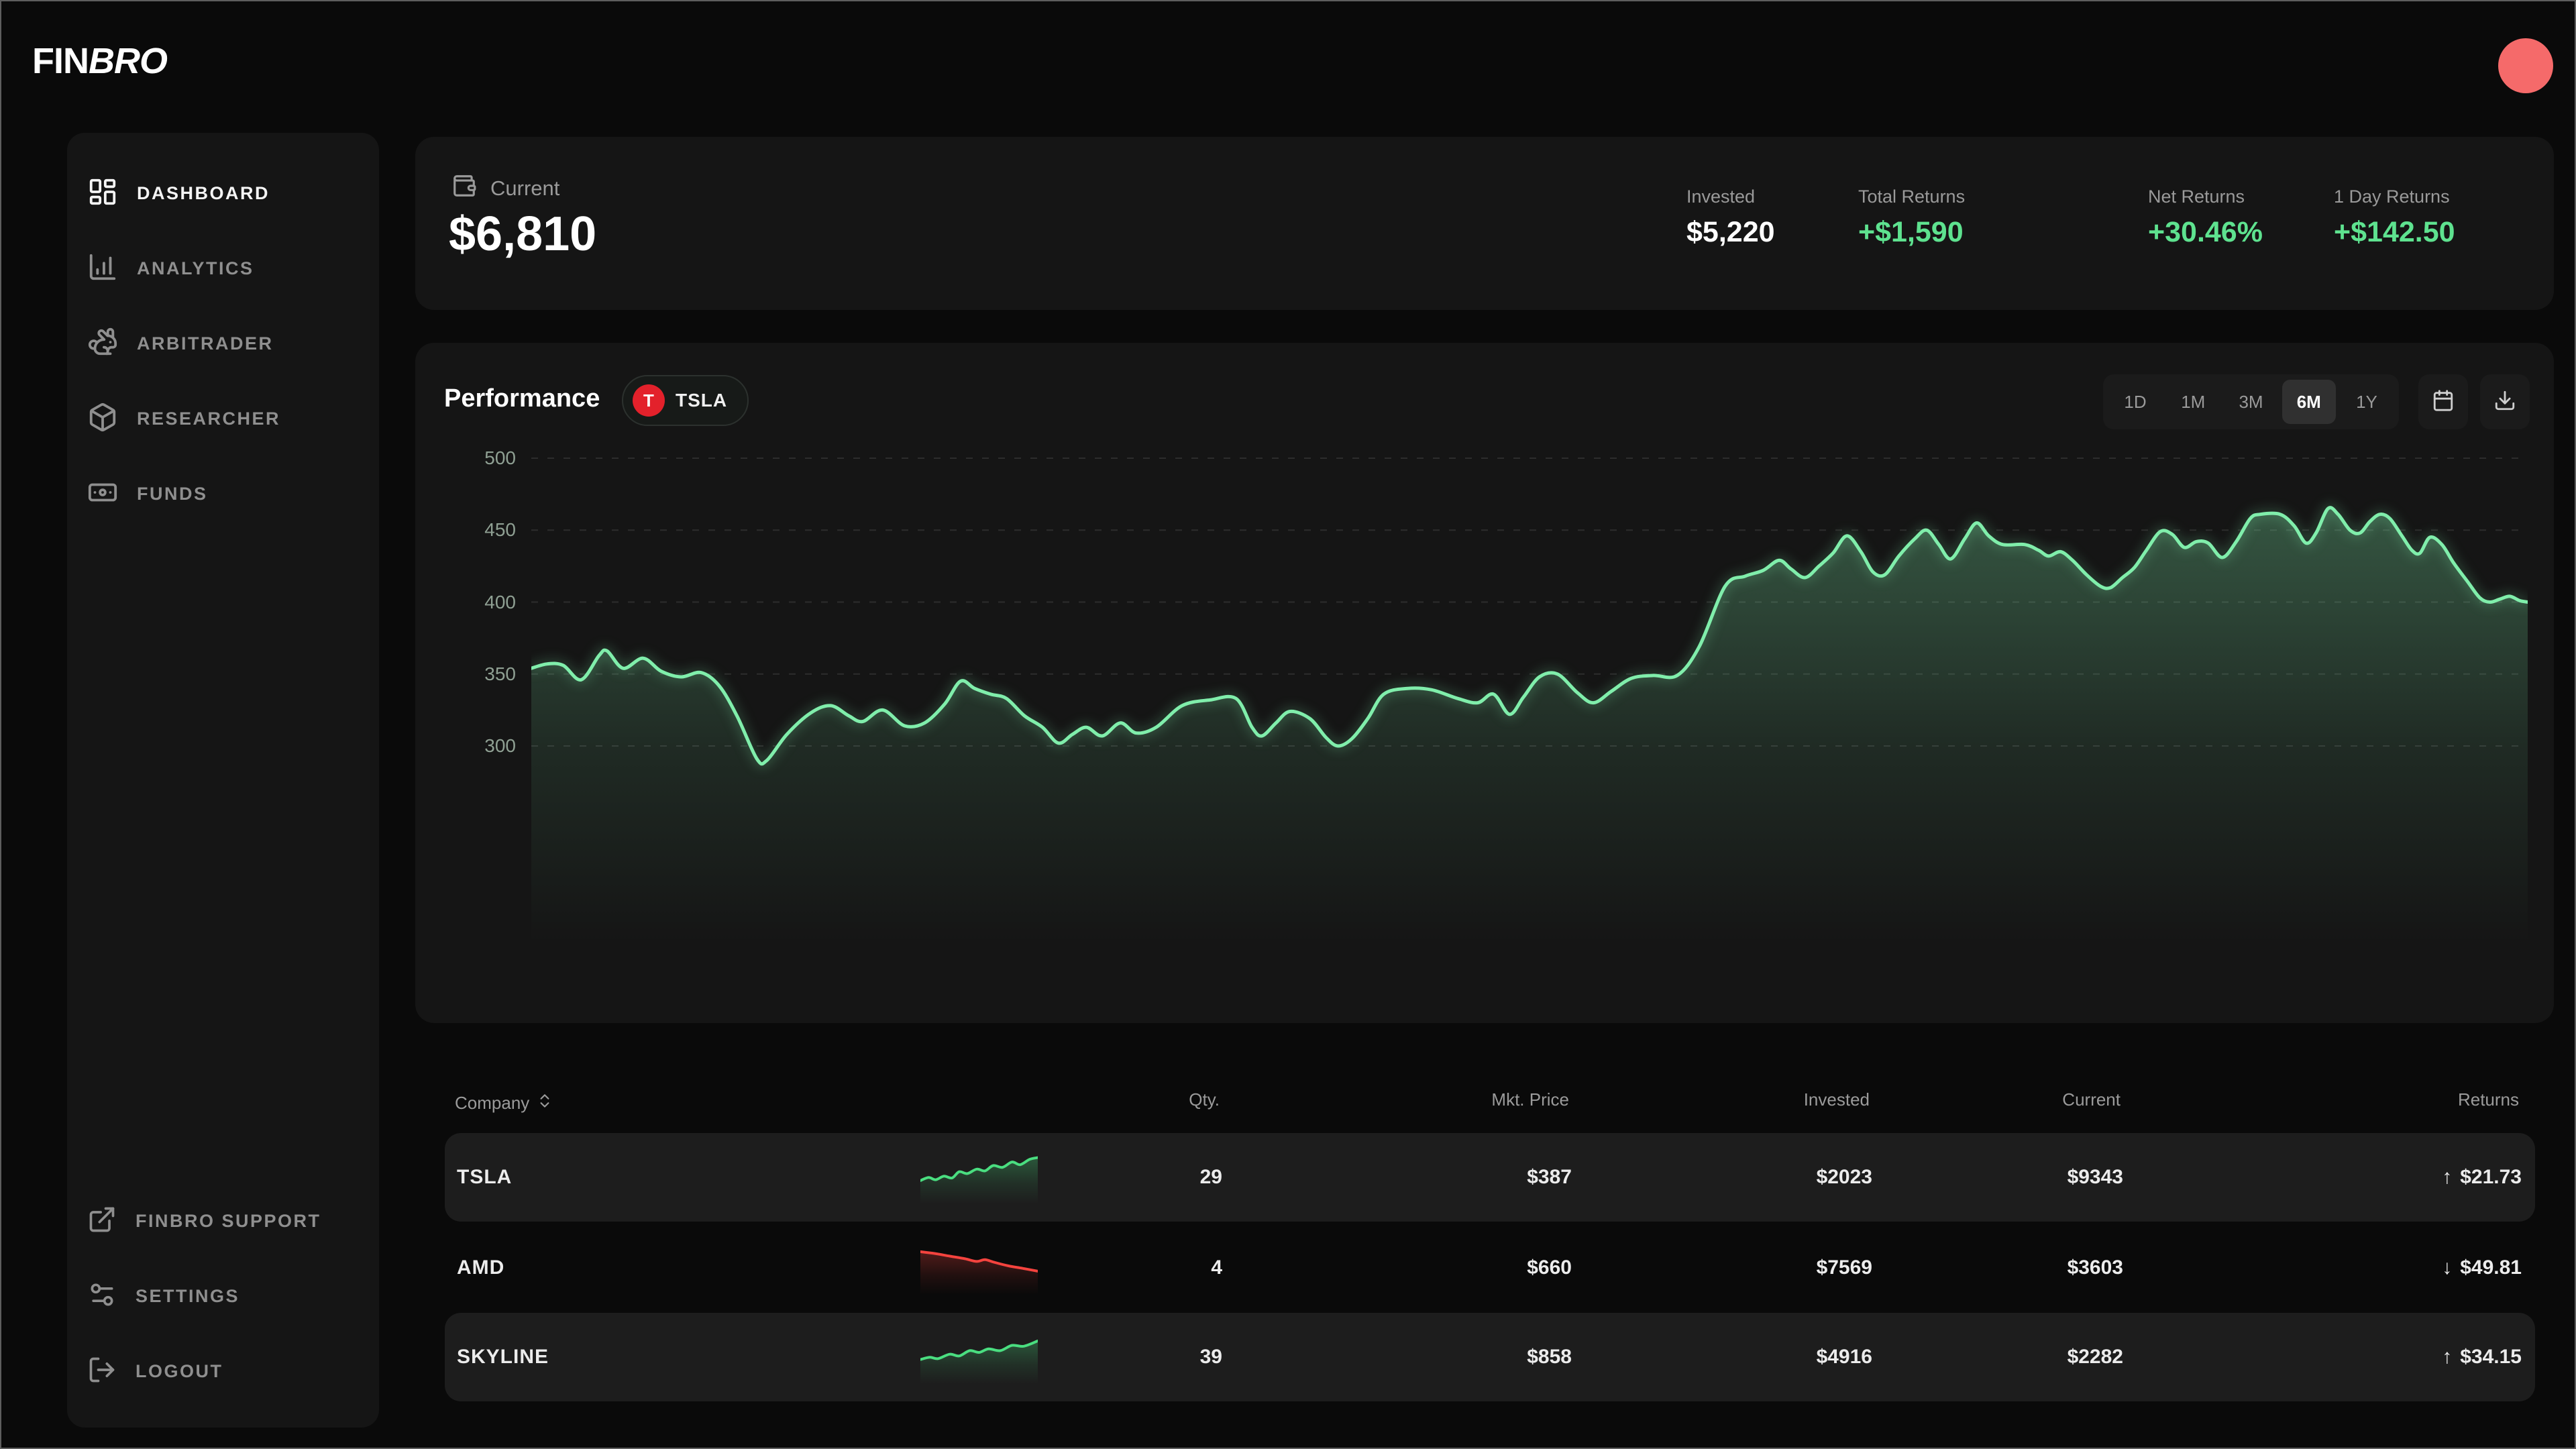  Describe the element at coordinates (525, 188) in the screenshot. I see `current-label-text: Current` at that location.